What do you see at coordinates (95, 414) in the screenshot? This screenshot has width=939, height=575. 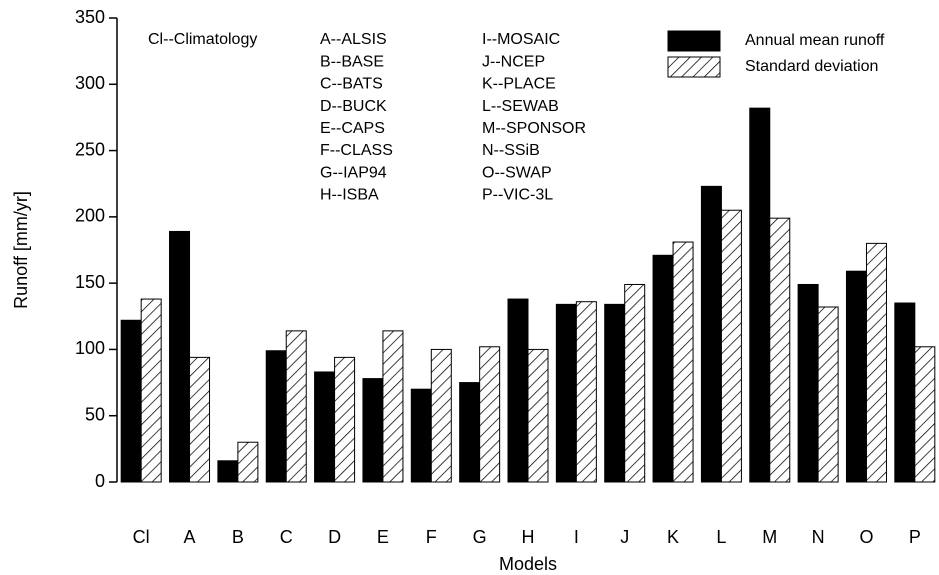 I see `y-tick-label: 50` at bounding box center [95, 414].